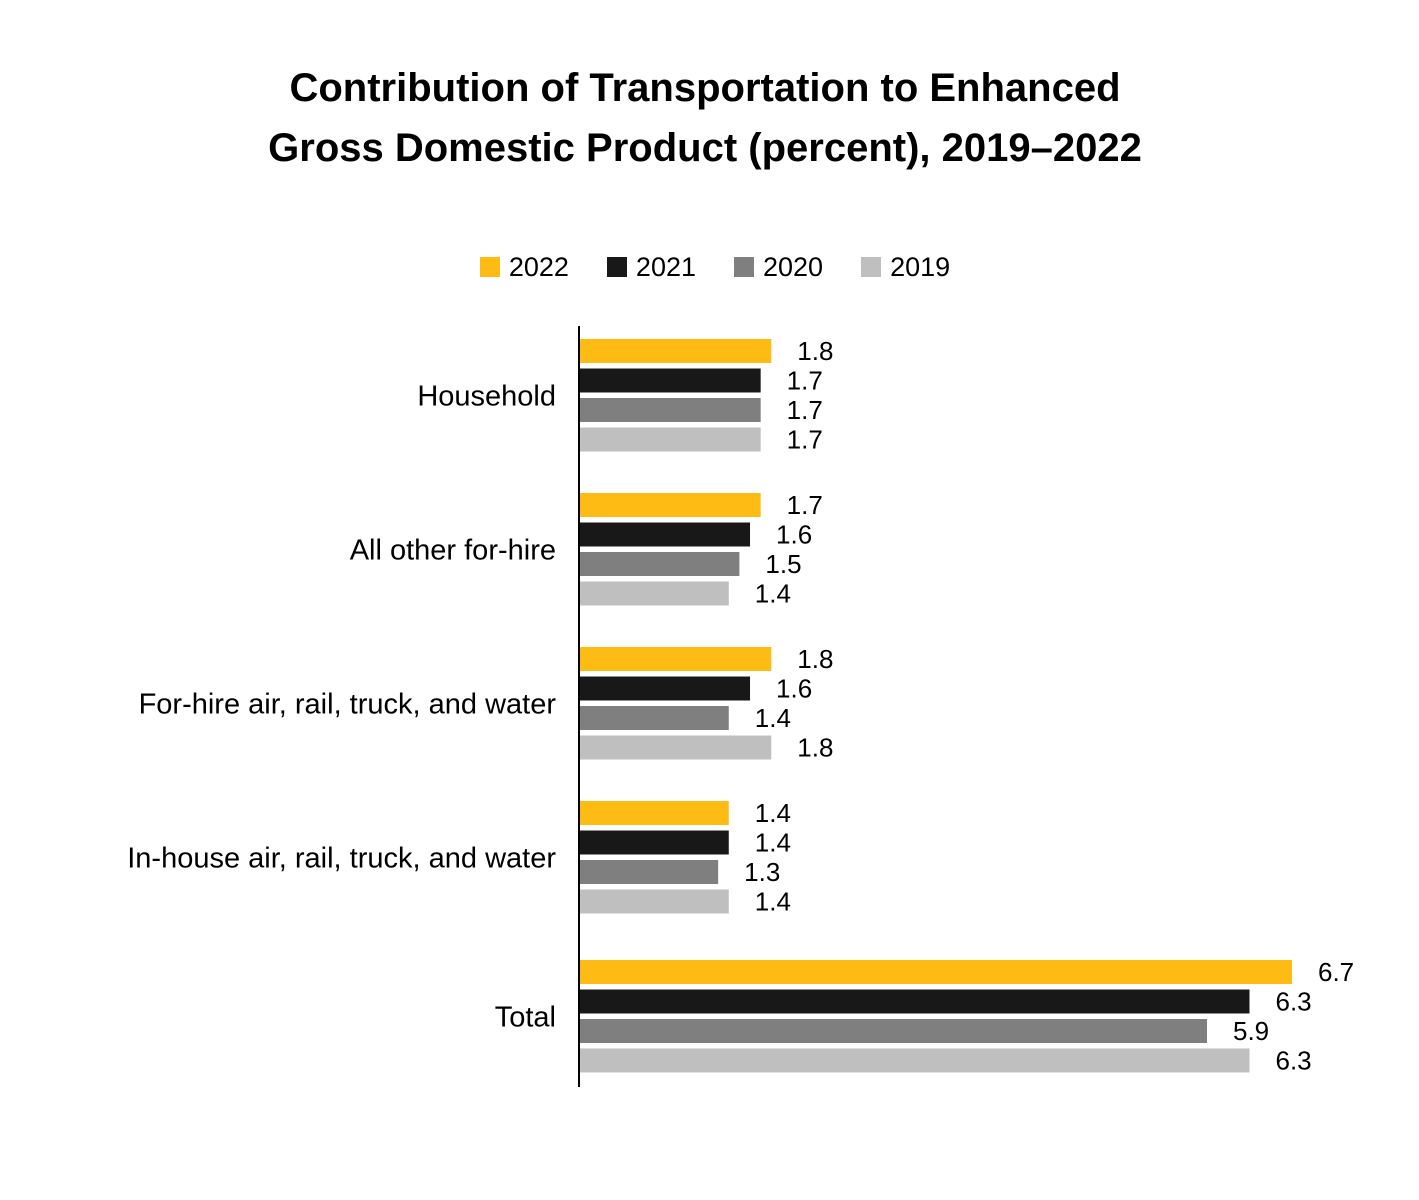  I want to click on bar-for-hire-air-rail-truck-and-water-2021, so click(665, 688).